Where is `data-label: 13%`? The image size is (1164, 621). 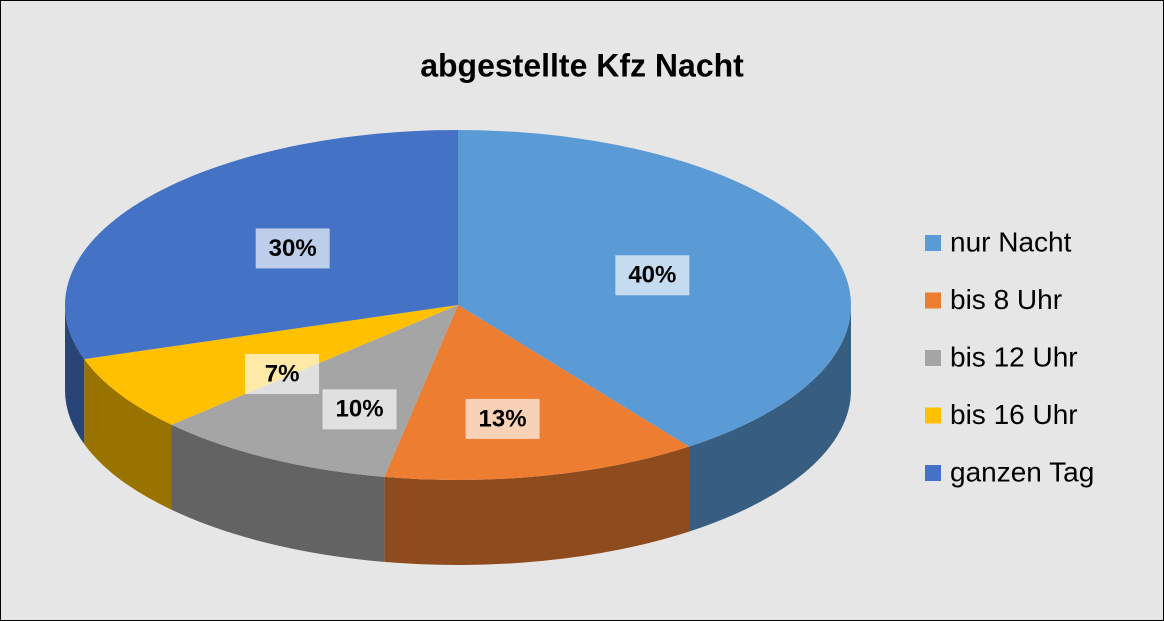 data-label: 13% is located at coordinates (503, 418).